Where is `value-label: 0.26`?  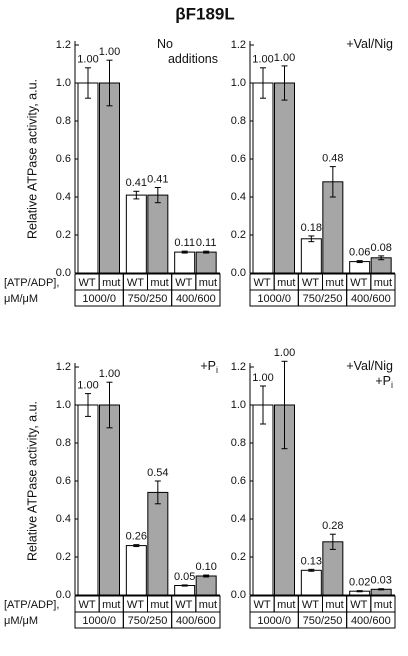 value-label: 0.26 is located at coordinates (136, 537).